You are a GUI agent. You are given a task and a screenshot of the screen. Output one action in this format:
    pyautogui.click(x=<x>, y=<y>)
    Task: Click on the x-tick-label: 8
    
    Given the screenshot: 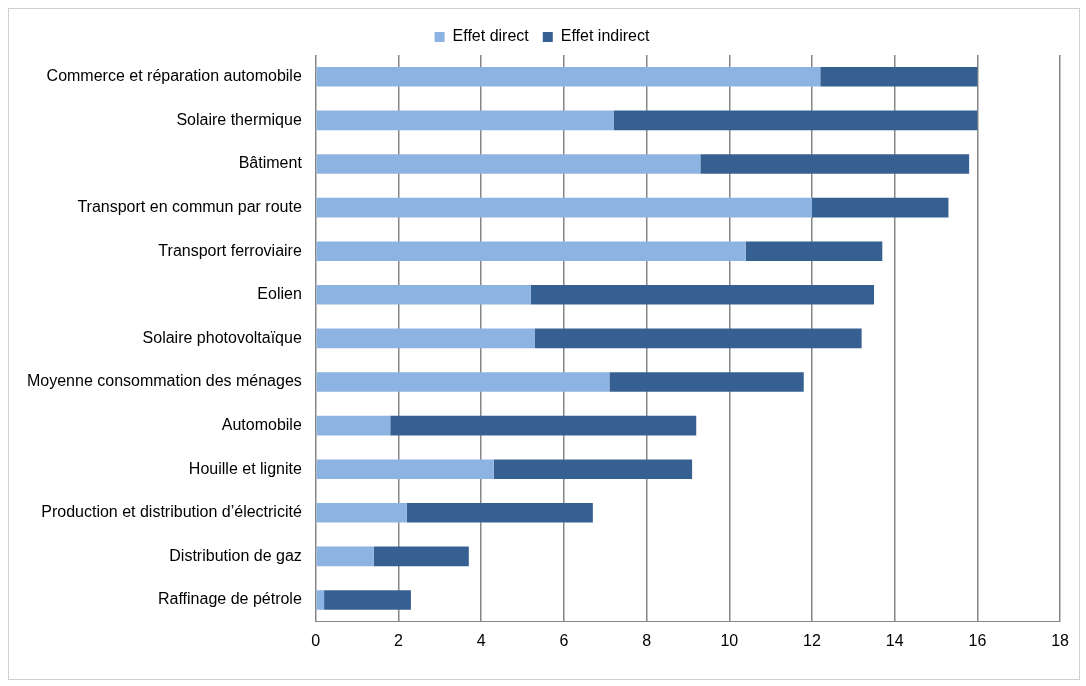 What is the action you would take?
    pyautogui.click(x=647, y=640)
    